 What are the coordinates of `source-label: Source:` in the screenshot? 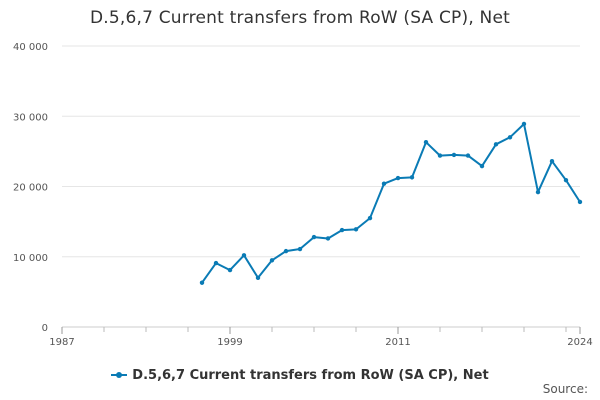 It's located at (565, 389).